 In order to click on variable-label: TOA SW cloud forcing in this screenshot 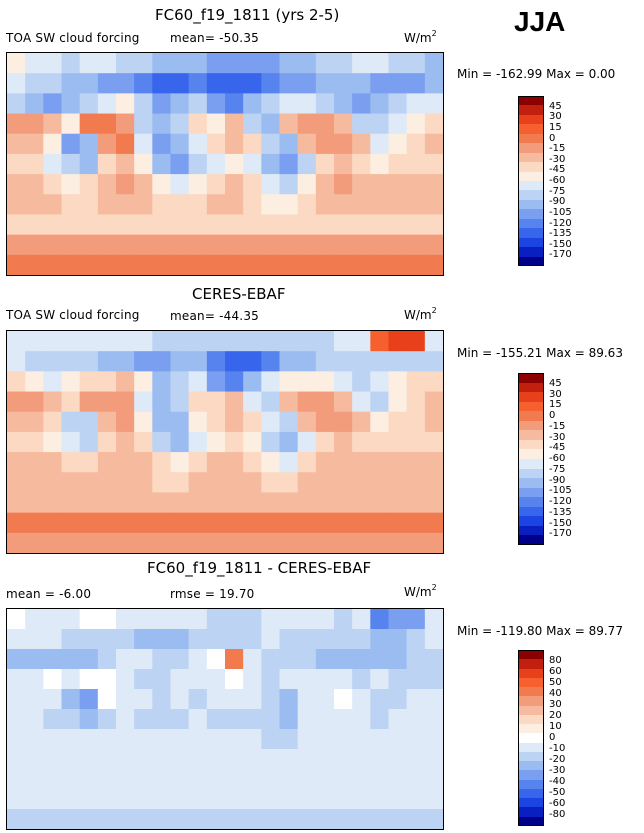, I will do `click(73, 315)`.